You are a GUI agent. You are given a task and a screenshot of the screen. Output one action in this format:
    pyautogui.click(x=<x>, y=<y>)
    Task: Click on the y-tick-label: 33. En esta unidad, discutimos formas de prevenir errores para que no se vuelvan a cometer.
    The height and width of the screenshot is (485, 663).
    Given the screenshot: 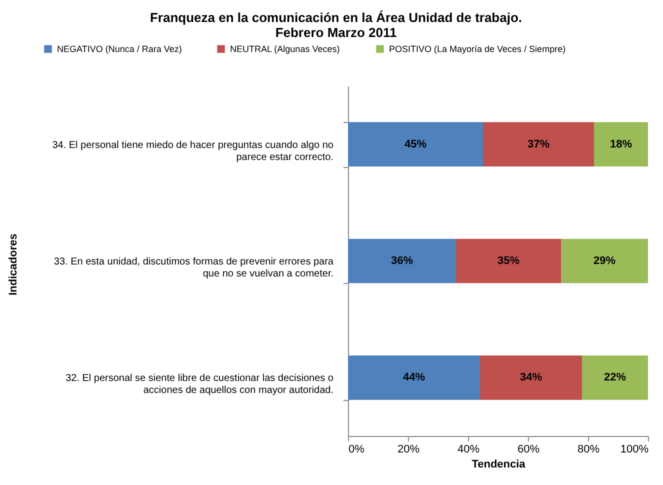 What is the action you would take?
    pyautogui.click(x=194, y=268)
    